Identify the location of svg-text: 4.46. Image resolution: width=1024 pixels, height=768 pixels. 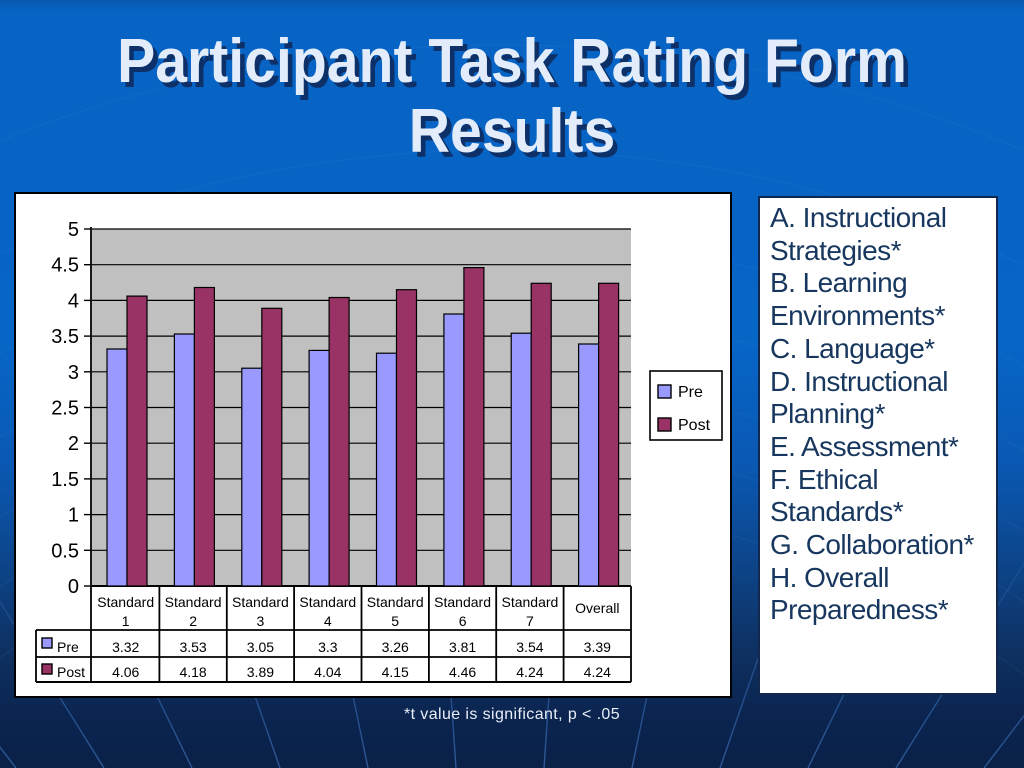
(462, 672).